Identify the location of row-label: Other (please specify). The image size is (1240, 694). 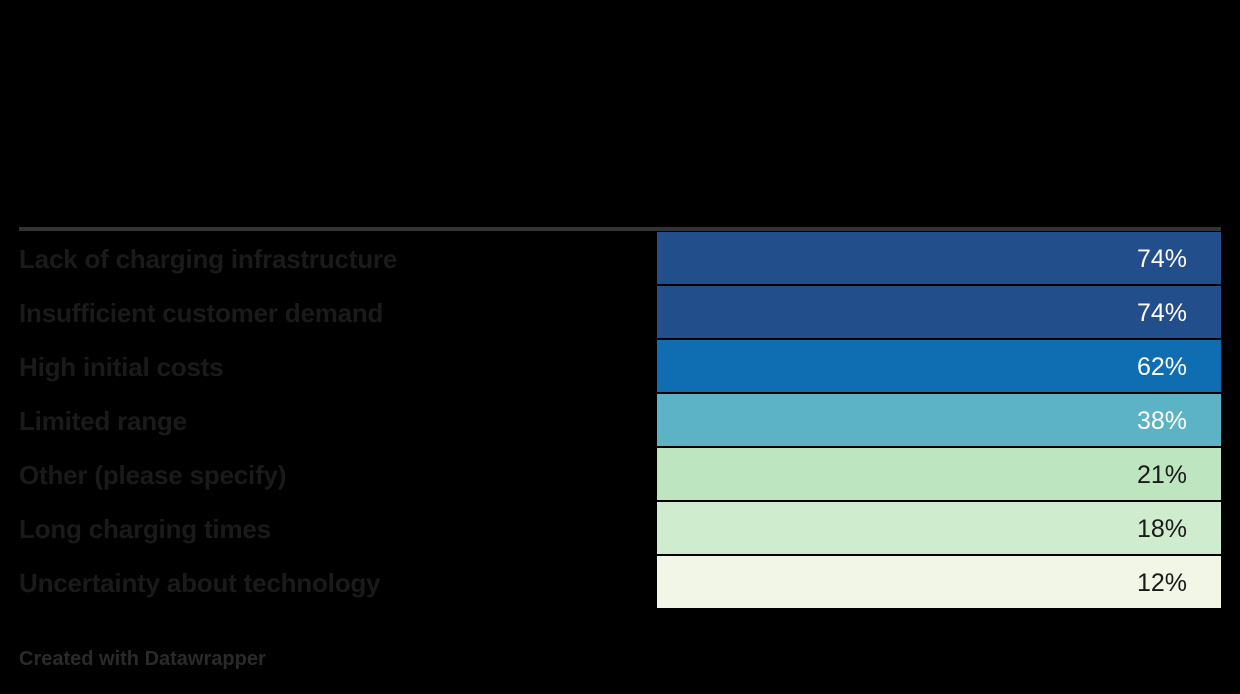
(153, 475).